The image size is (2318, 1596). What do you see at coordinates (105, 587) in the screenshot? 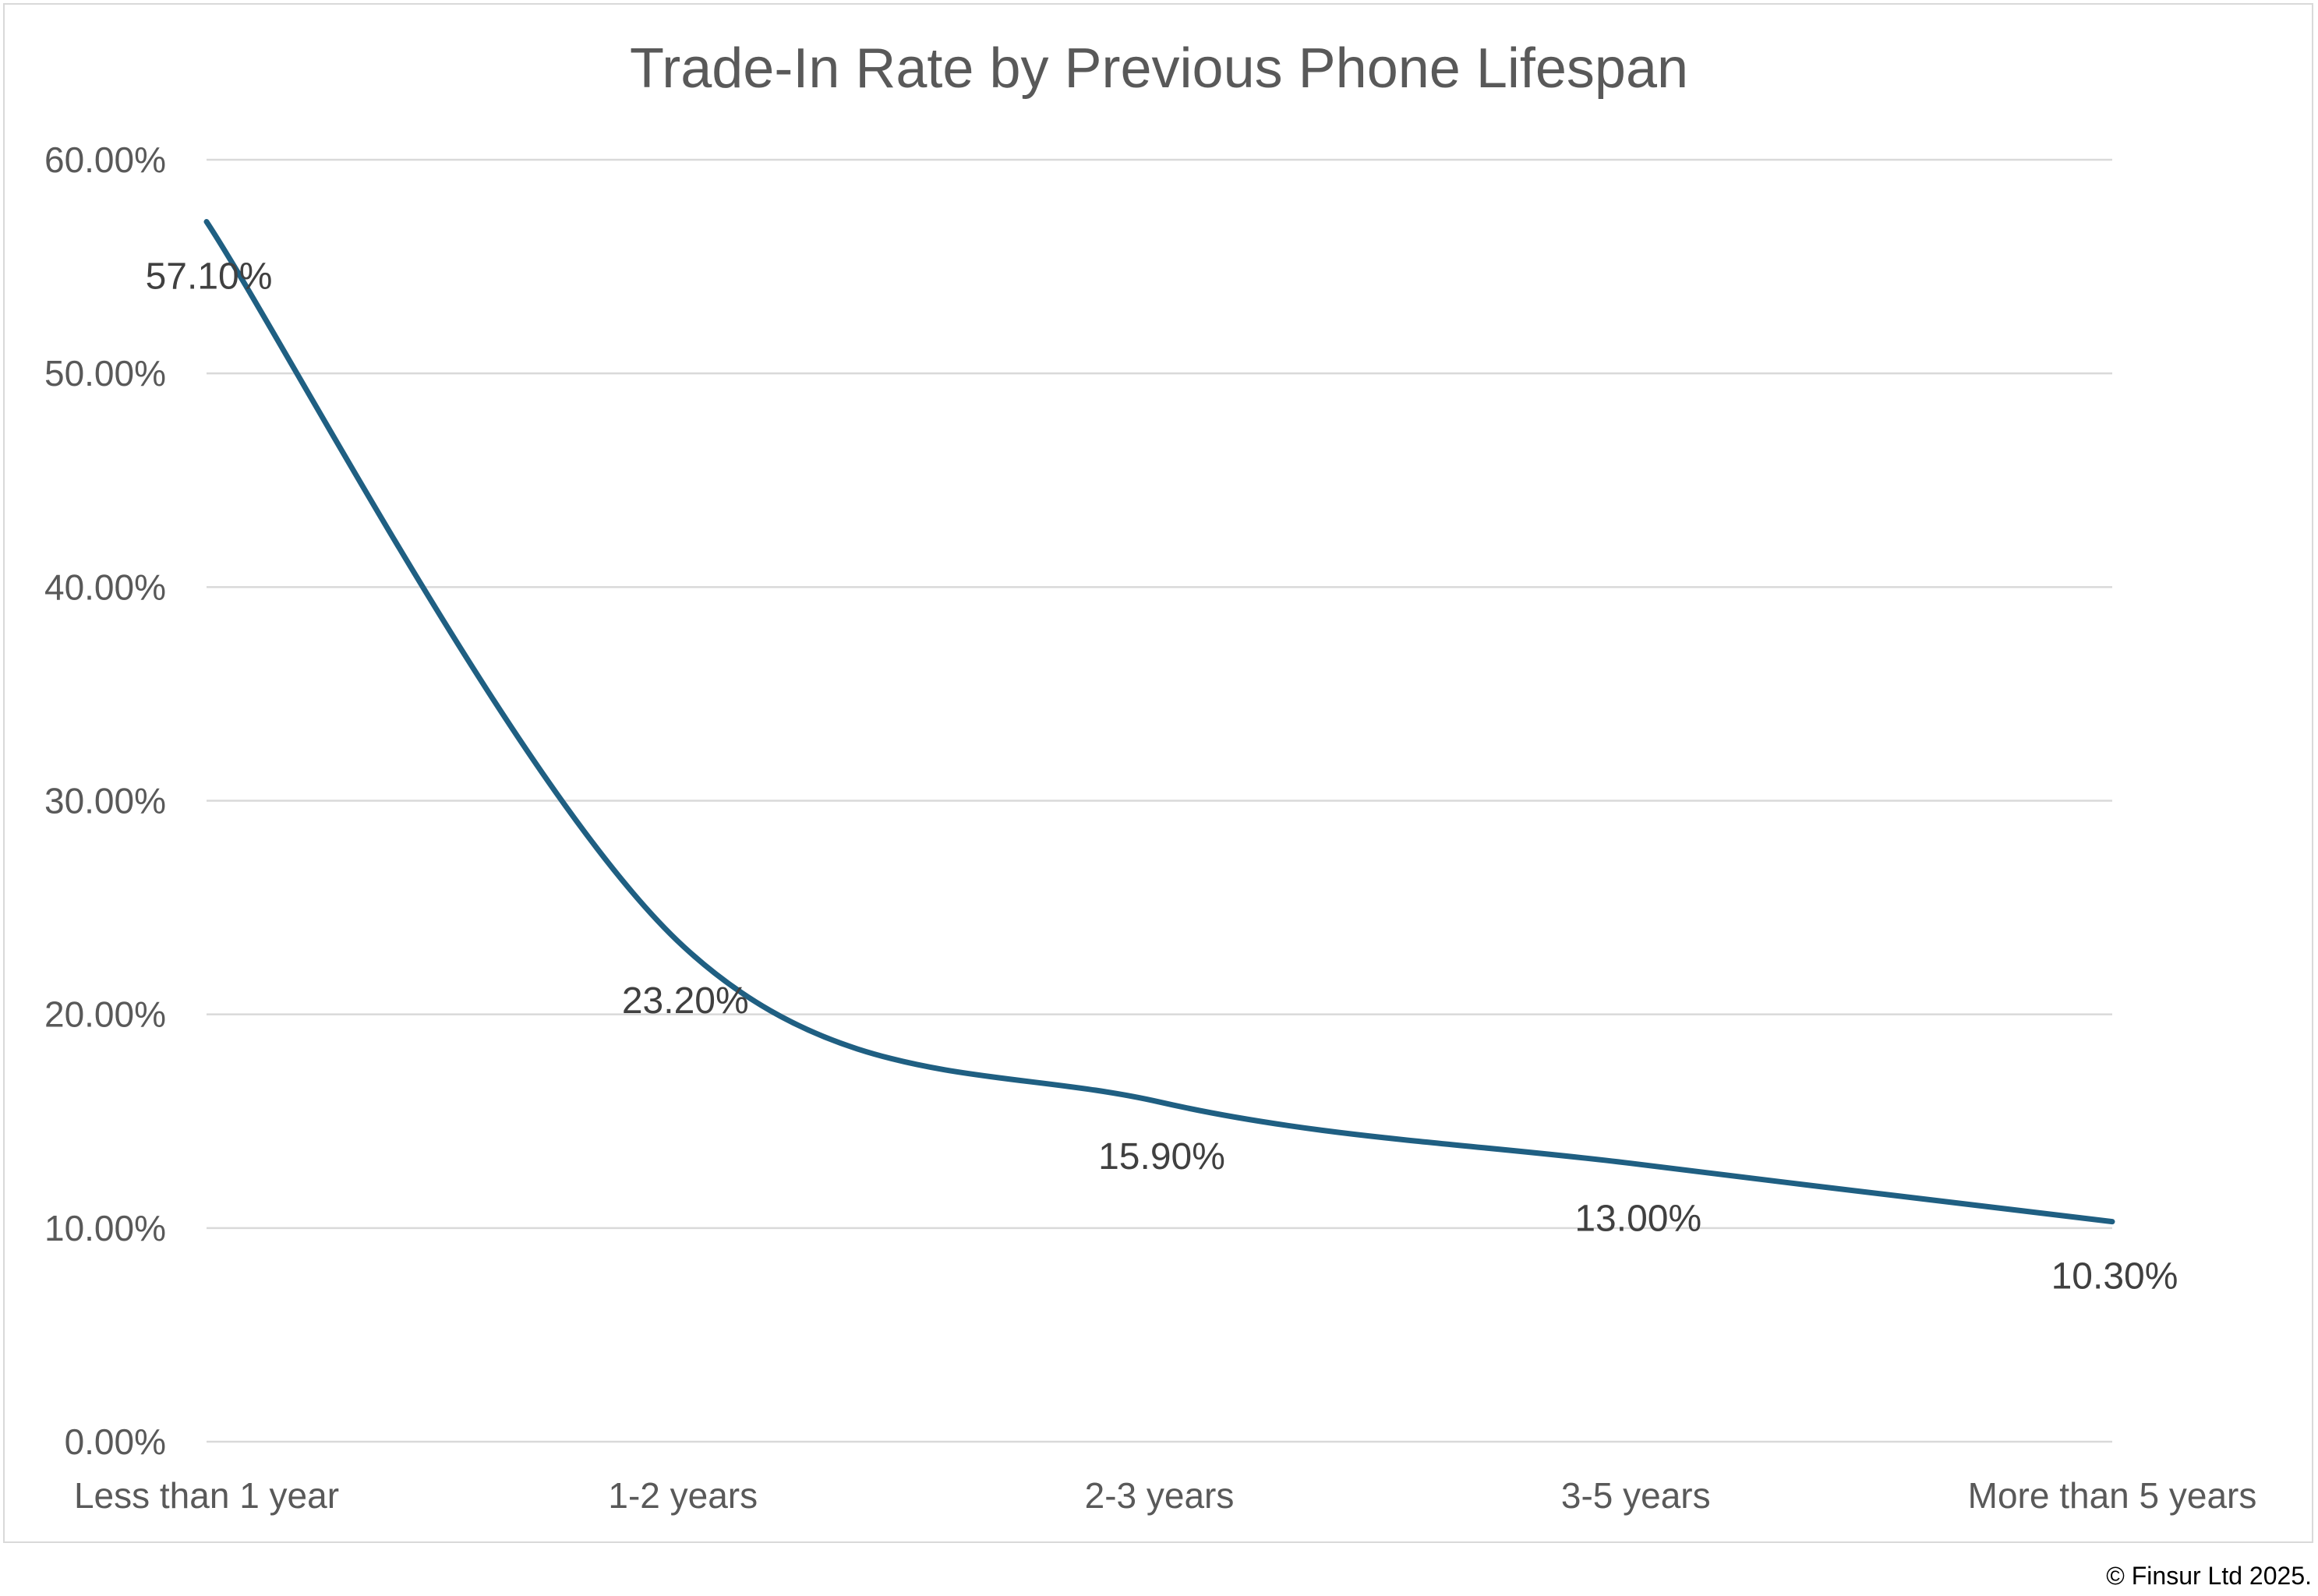
I see `y-tick-label: 40.00%` at bounding box center [105, 587].